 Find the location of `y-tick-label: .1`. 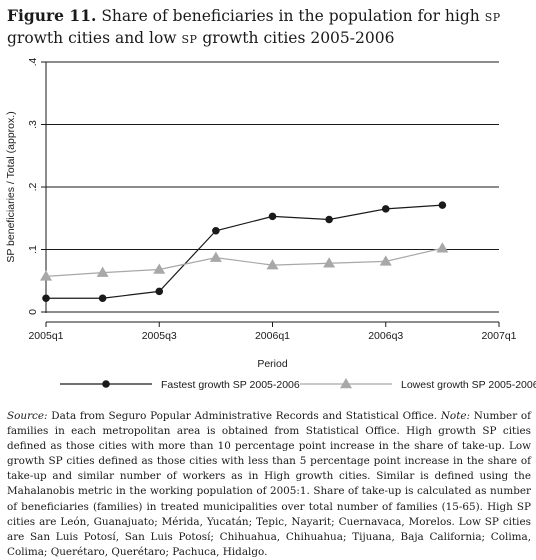

y-tick-label: .1 is located at coordinates (33, 249).